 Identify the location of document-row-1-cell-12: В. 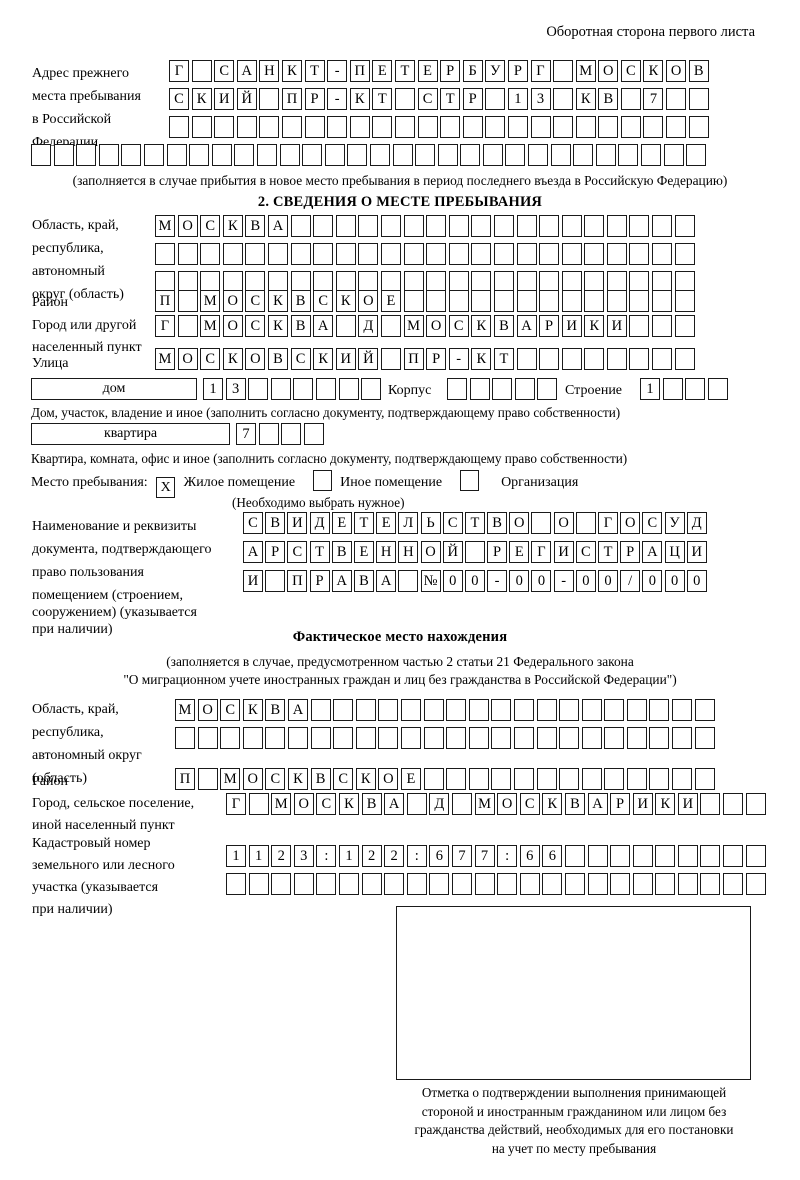
(497, 523).